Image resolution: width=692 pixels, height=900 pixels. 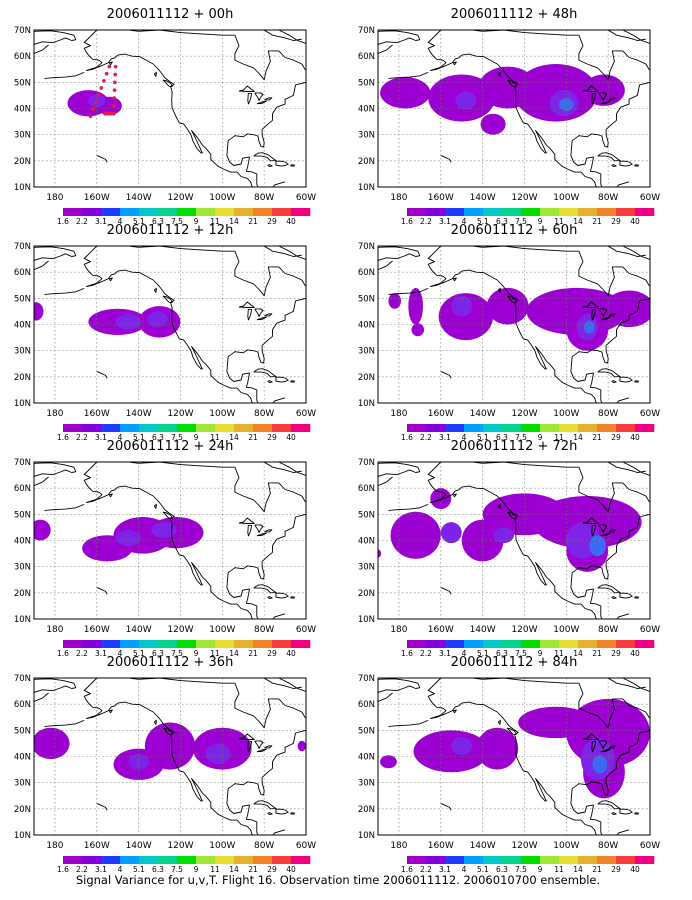 What do you see at coordinates (538, 540) in the screenshot?
I see `coast-northAm` at bounding box center [538, 540].